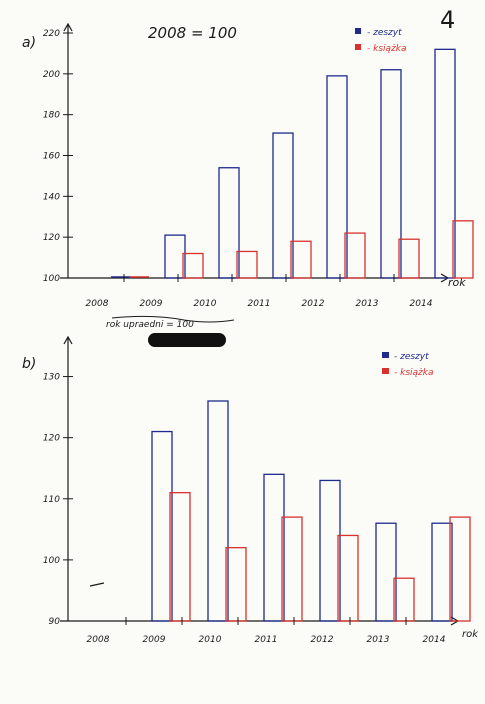 This screenshot has height=704, width=485. What do you see at coordinates (51, 500) in the screenshot?
I see `chart-b-y-tick-label: 110` at bounding box center [51, 500].